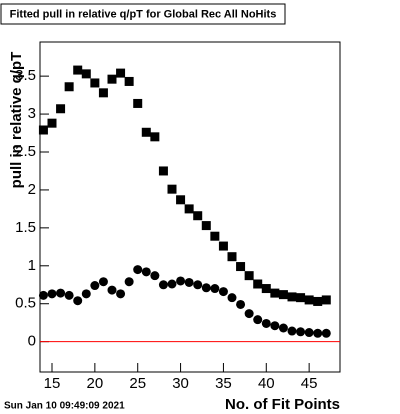 This screenshot has width=400, height=414. Describe the element at coordinates (64, 406) in the screenshot. I see `timestamp: Sun Jan 10 09:49:09 2021` at that location.